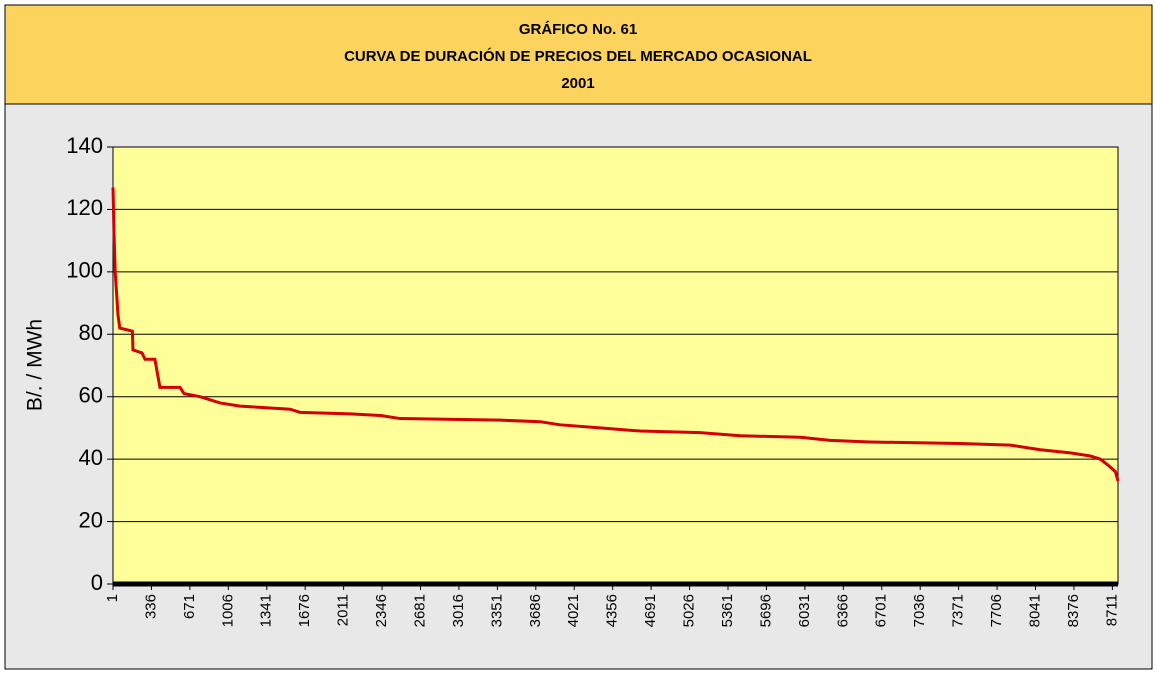  What do you see at coordinates (535, 610) in the screenshot?
I see `x-tick-label: 3686` at bounding box center [535, 610].